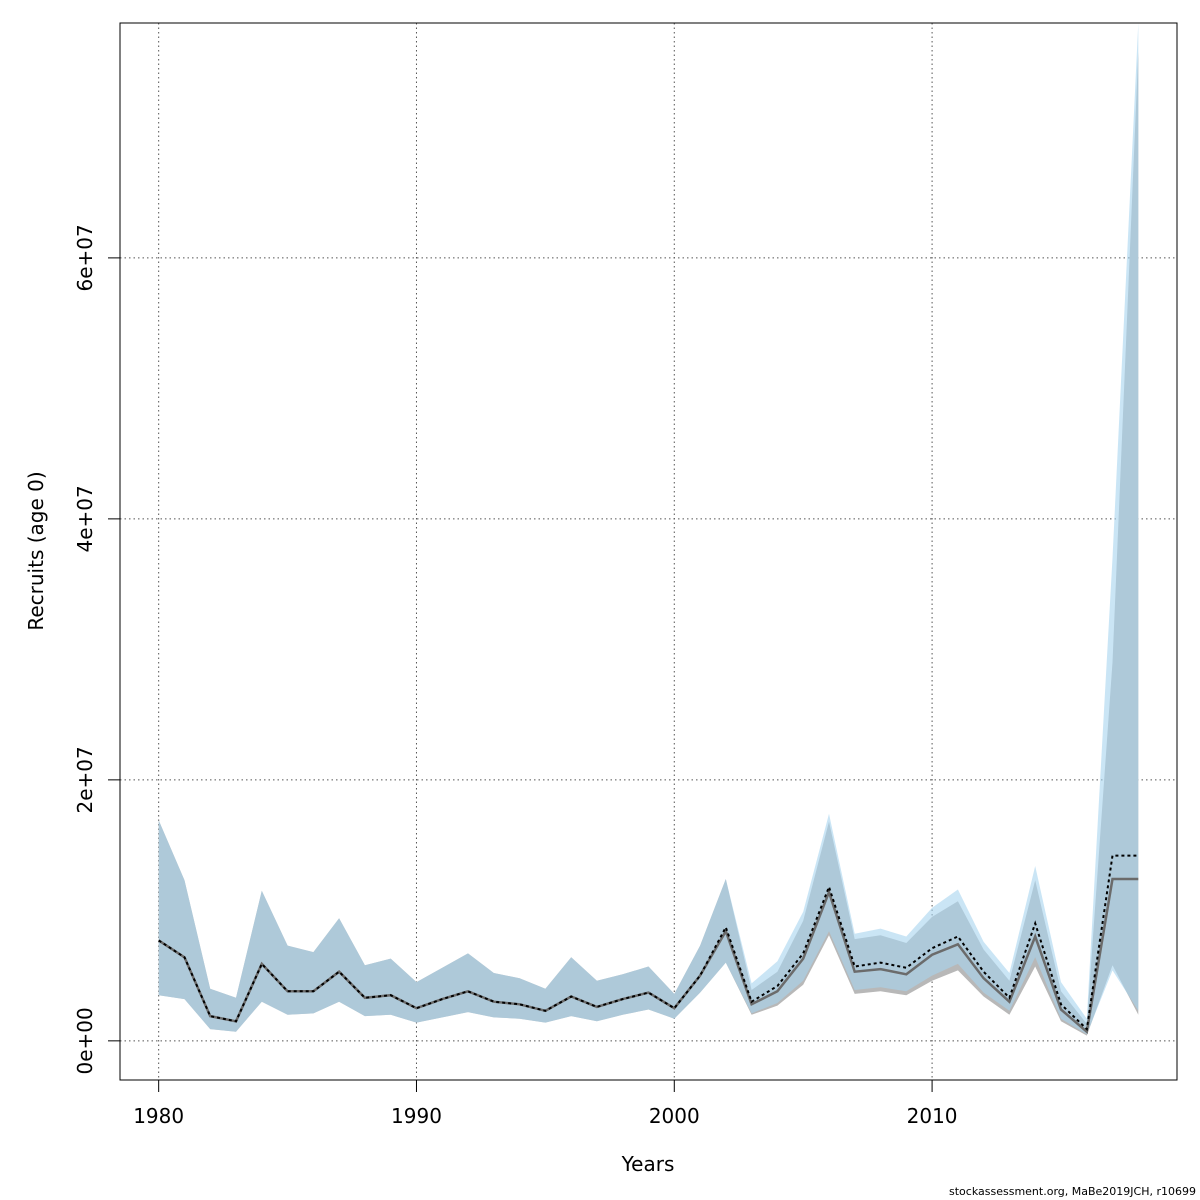 This screenshot has height=1200, width=1200. I want to click on y-tick-label: 2e+07, so click(85, 779).